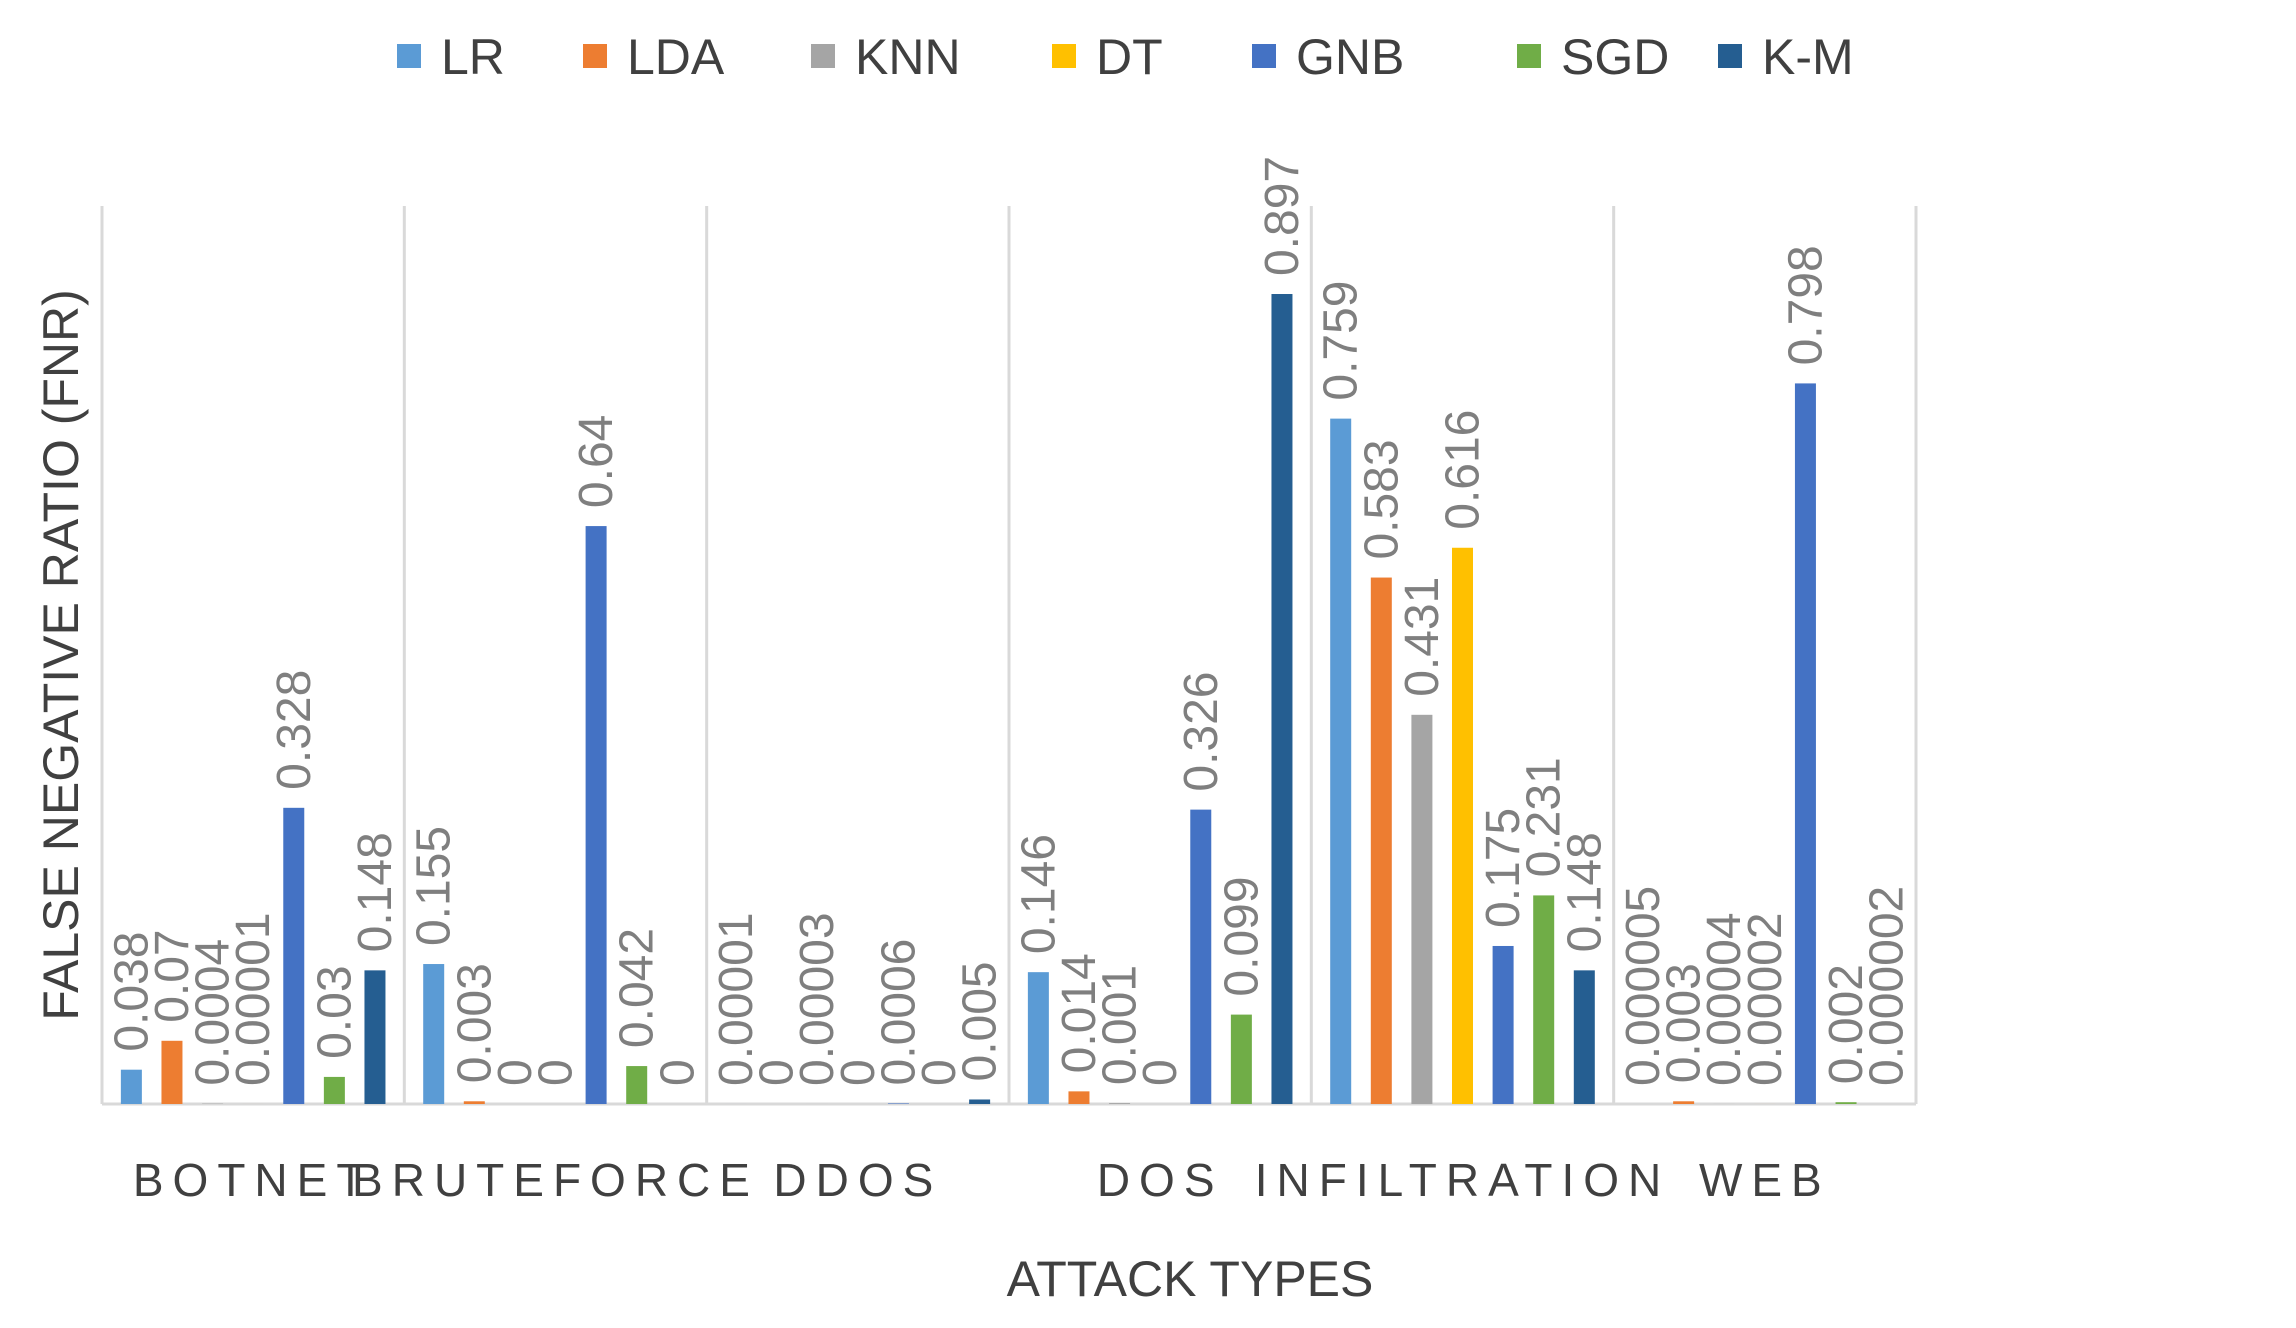  What do you see at coordinates (131, 1086) in the screenshot?
I see `bar-botnet-lr` at bounding box center [131, 1086].